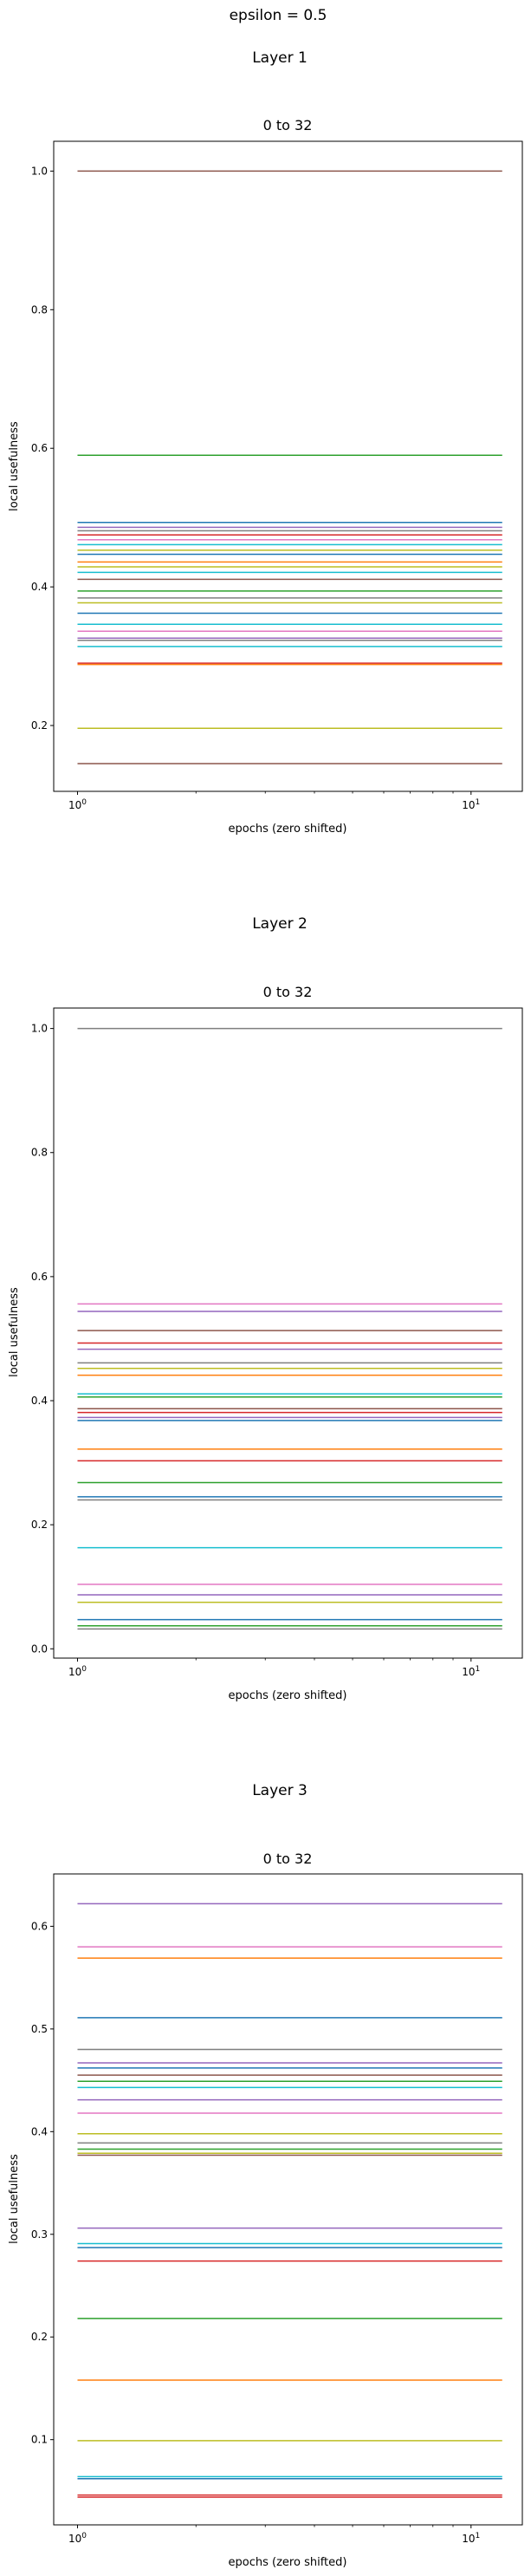  I want to click on layer-2-y-tick-label-5: 0.8, so click(40, 1153).